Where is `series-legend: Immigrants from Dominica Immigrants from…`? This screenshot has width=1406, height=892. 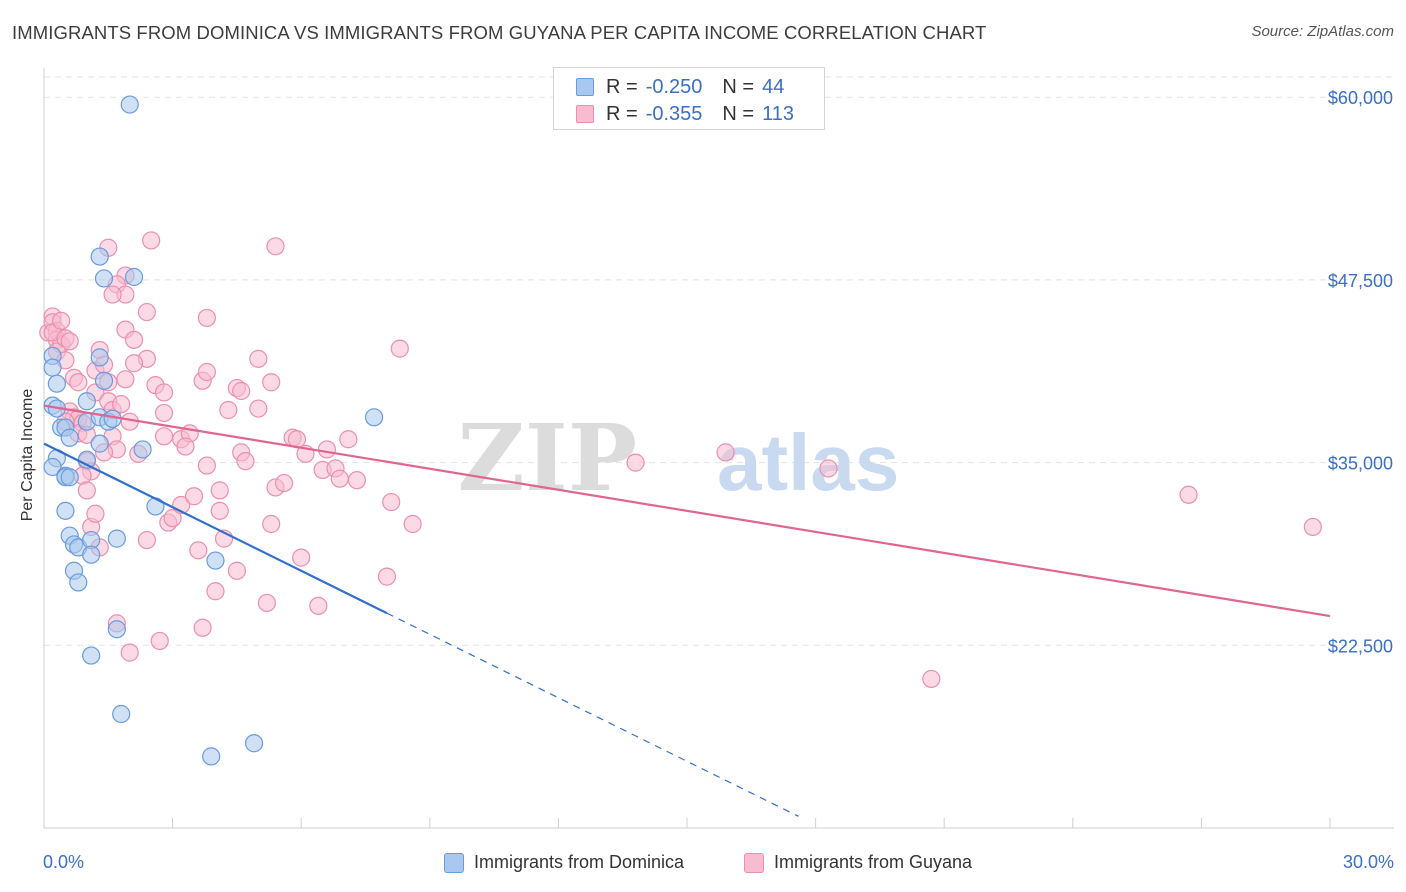 series-legend: Immigrants from Dominica Immigrants from… is located at coordinates (703, 865).